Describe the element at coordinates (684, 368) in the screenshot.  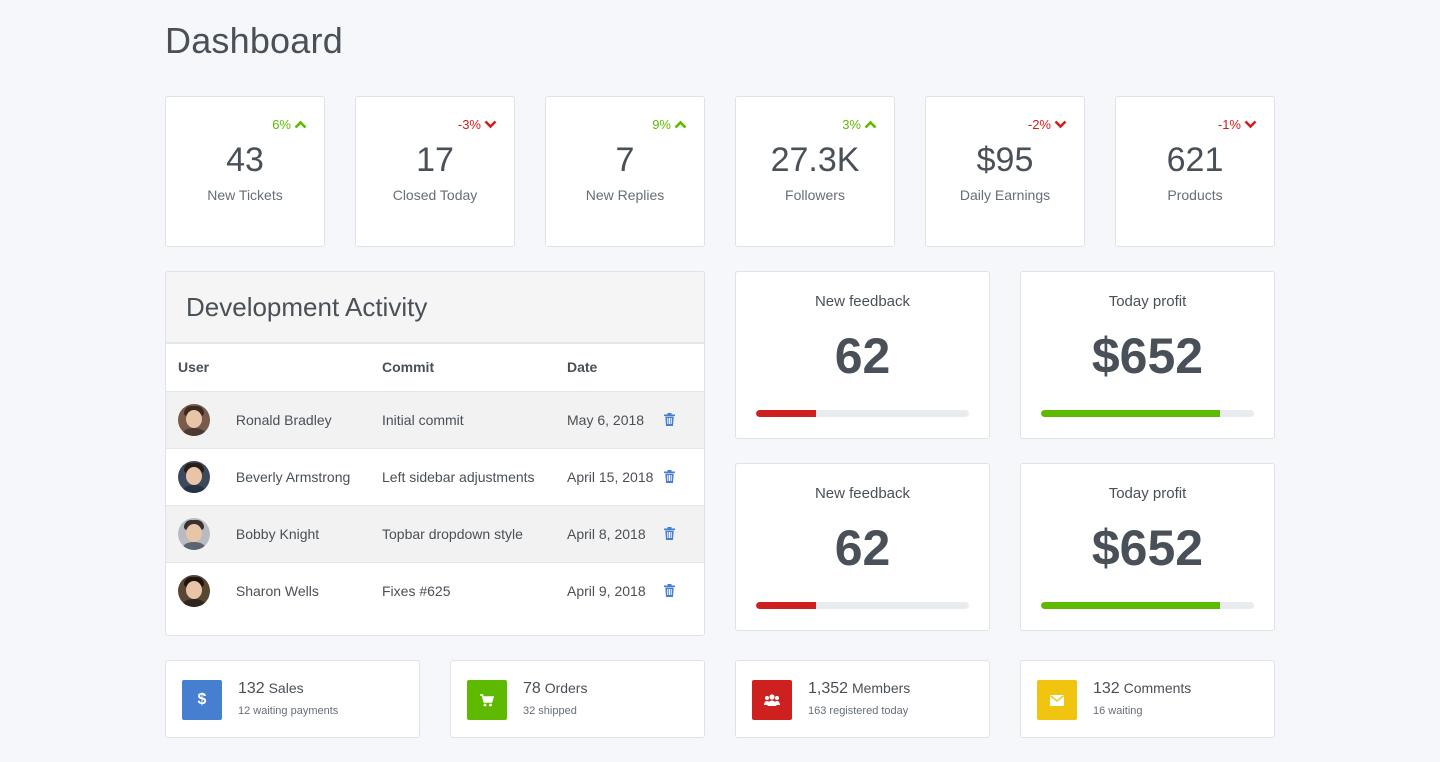
I see `column-header-actions` at that location.